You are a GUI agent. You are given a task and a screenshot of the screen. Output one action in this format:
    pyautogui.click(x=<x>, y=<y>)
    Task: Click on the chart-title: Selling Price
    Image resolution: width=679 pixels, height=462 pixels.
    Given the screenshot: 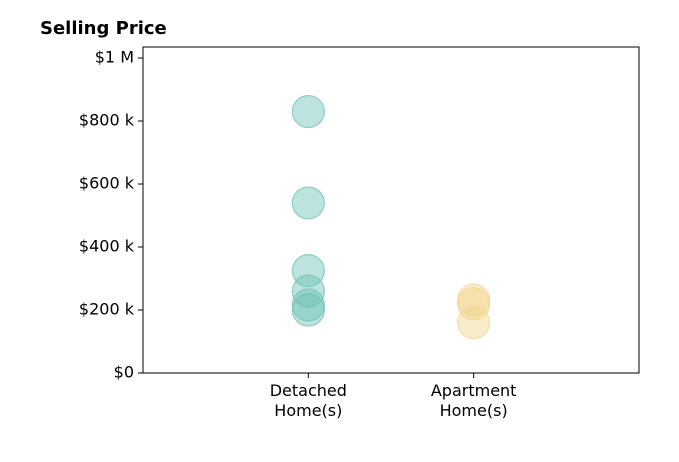 What is the action you would take?
    pyautogui.click(x=103, y=28)
    